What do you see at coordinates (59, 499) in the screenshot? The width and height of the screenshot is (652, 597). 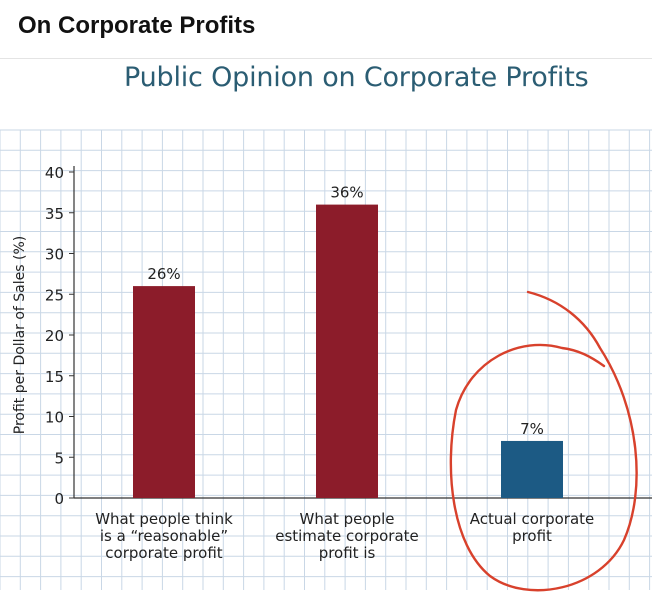 I see `y-tick-label: 0` at bounding box center [59, 499].